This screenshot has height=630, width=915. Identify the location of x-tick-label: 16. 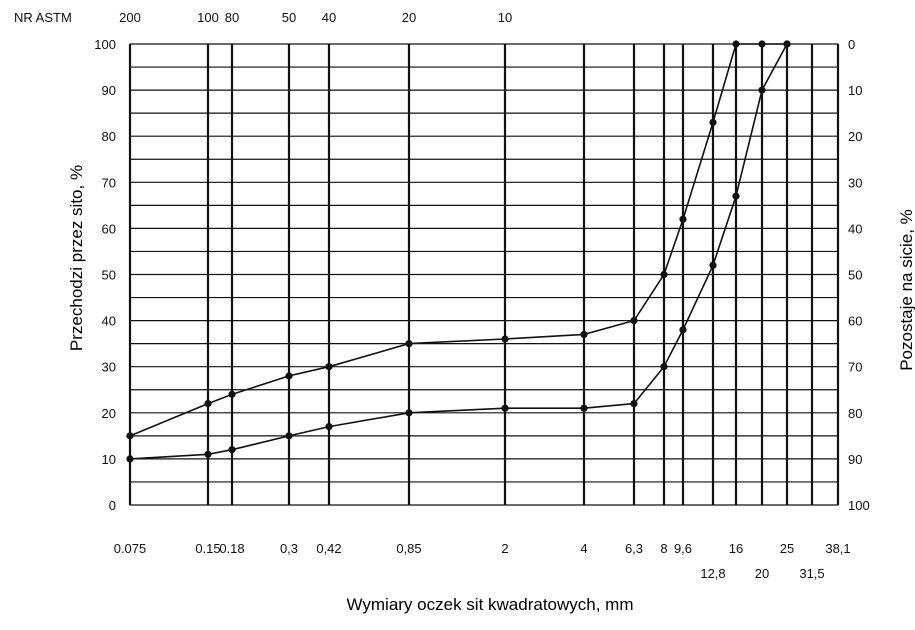
(736, 548).